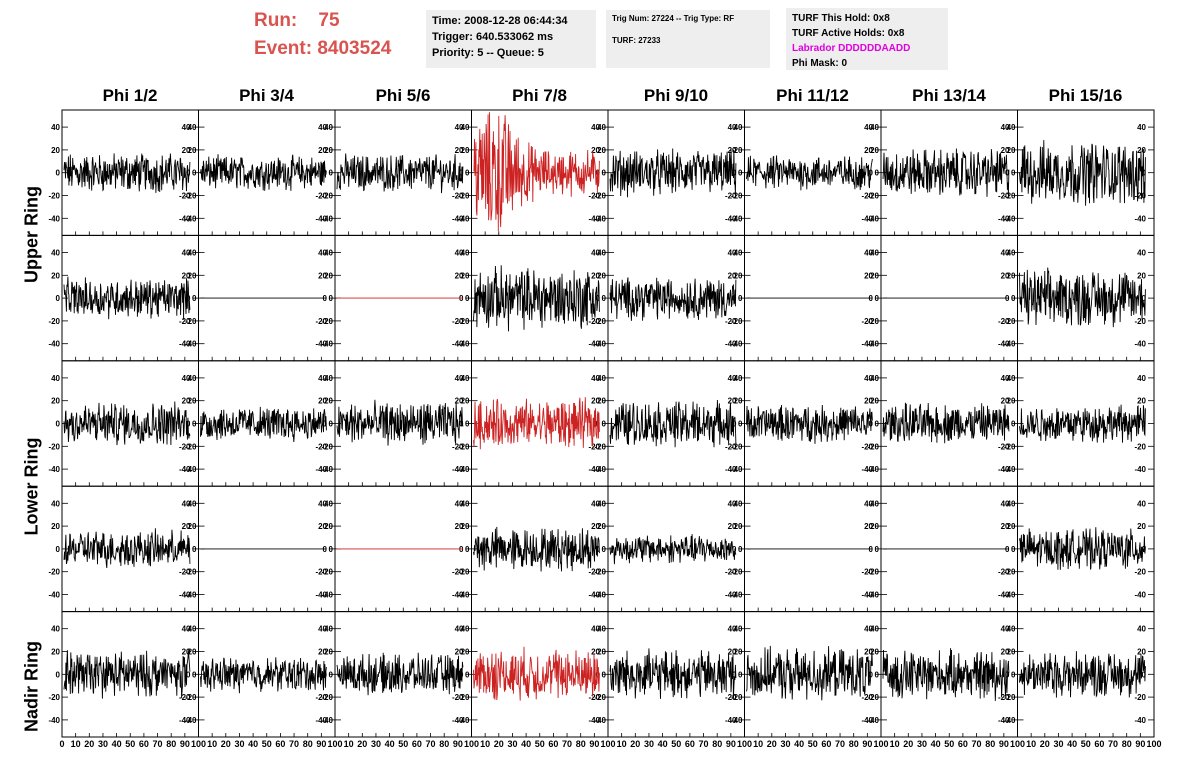 The image size is (1196, 772). I want to click on phi-header-5: Phi 9/10, so click(676, 95).